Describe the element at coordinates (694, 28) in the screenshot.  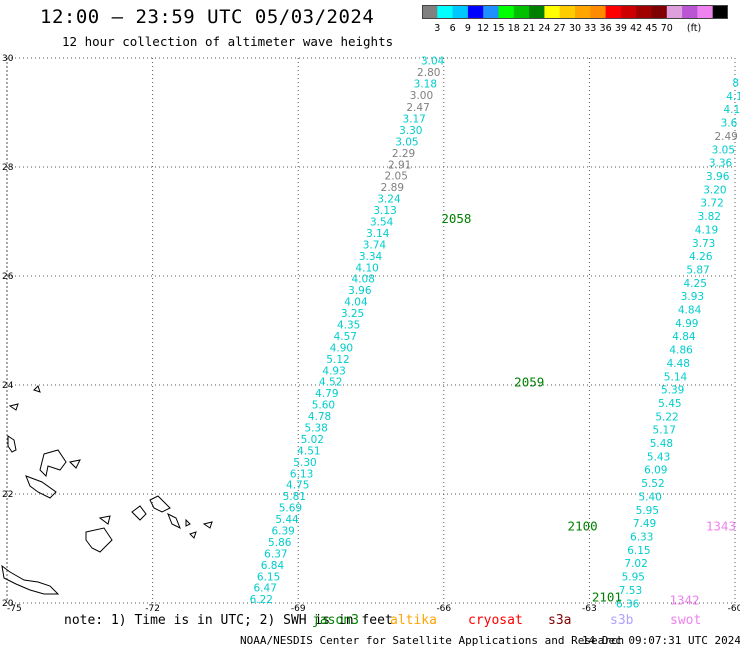
I see `scale-tick-label: (ft)` at that location.